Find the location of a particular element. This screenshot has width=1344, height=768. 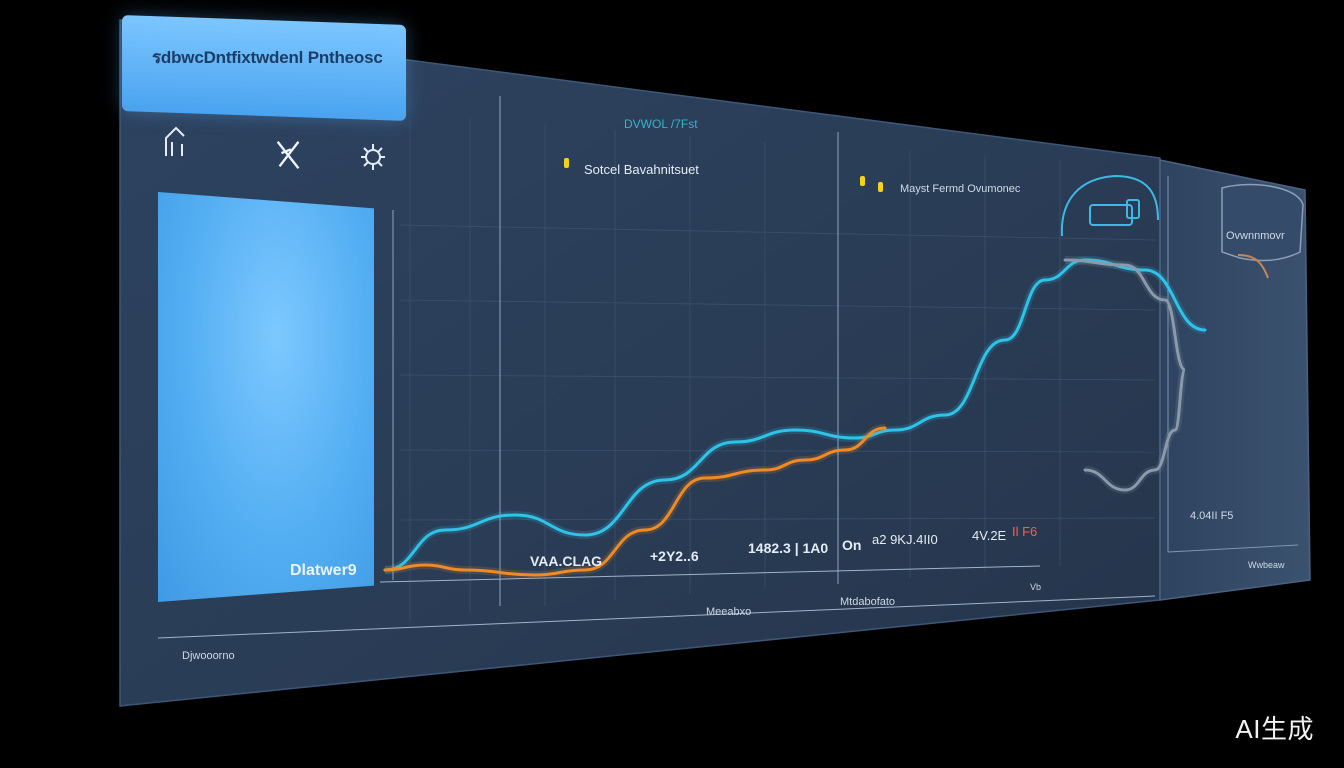

x-axis-line is located at coordinates (710, 574).